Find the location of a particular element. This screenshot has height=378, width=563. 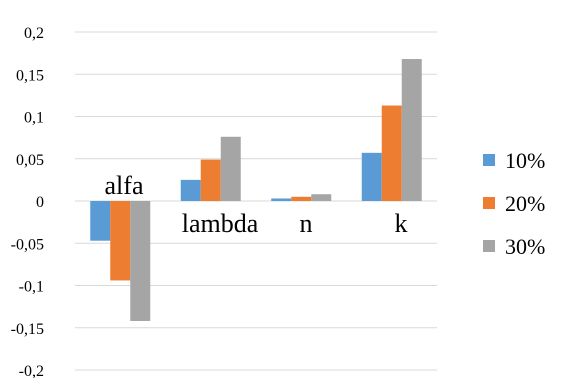

bar-alfa-10% is located at coordinates (100, 221).